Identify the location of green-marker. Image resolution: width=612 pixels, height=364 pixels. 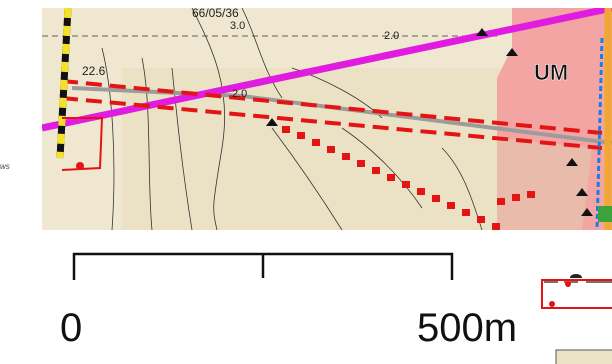
(605, 214).